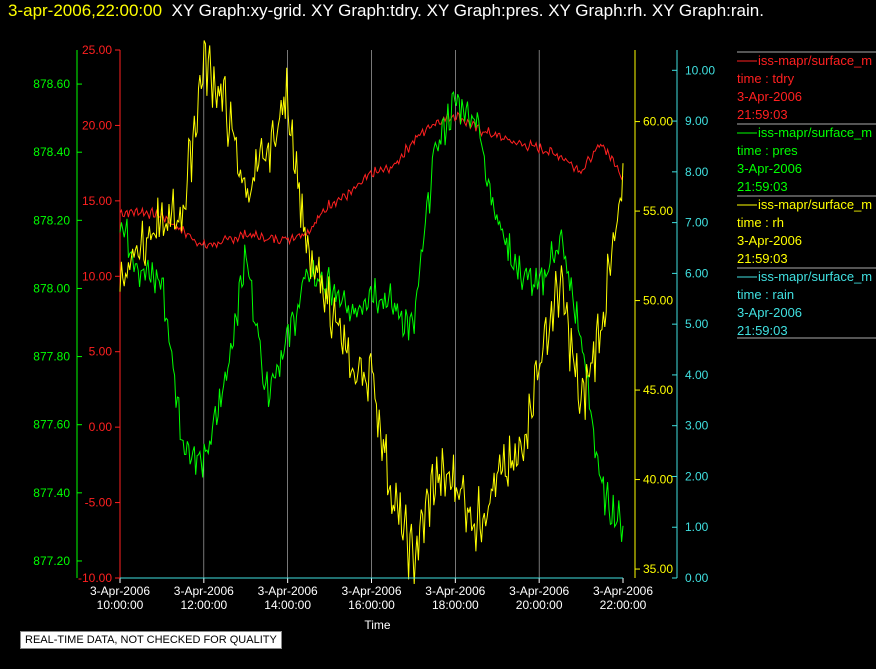 The height and width of the screenshot is (669, 876). Describe the element at coordinates (97, 125) in the screenshot. I see `tdry-tick-label-1: 20.00` at that location.